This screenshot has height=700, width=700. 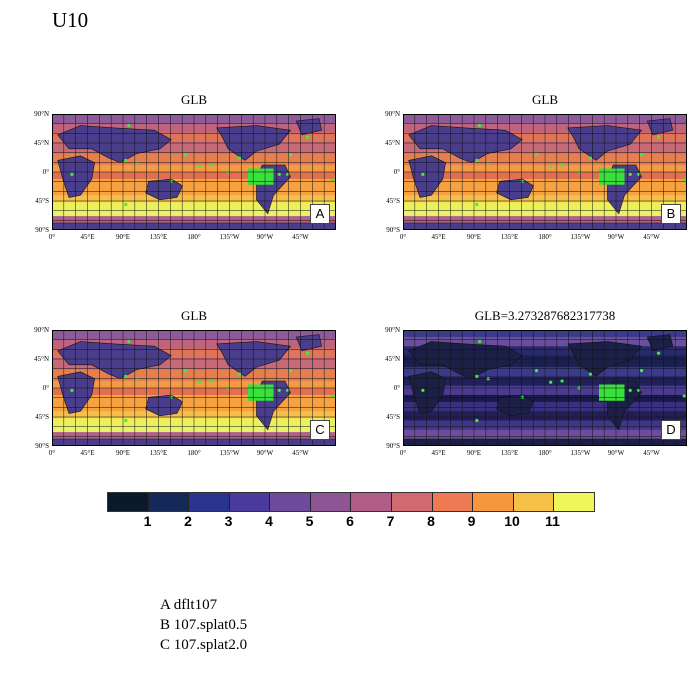 I want to click on legend-item-c: C 107.splat2.0, so click(x=204, y=645).